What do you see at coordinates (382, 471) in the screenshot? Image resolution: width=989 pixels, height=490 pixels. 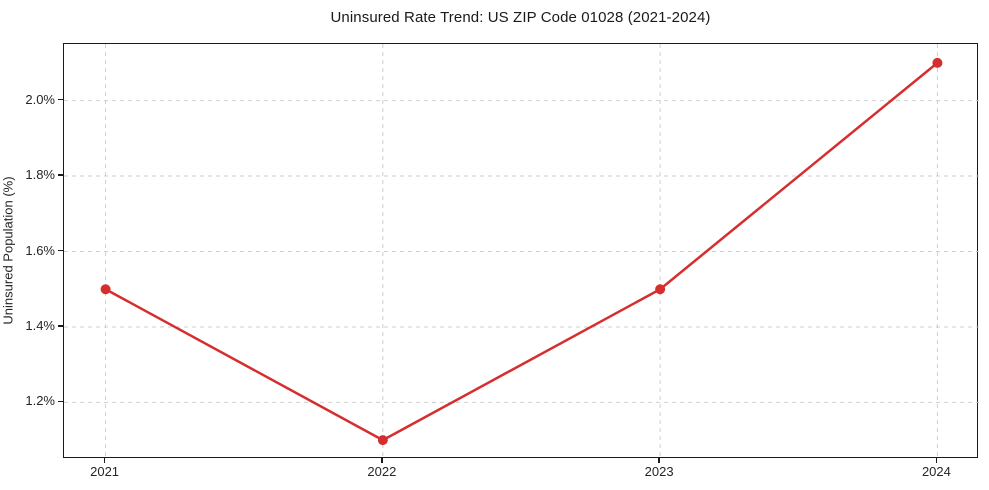 I see `x-axis-tick-label: 2022` at bounding box center [382, 471].